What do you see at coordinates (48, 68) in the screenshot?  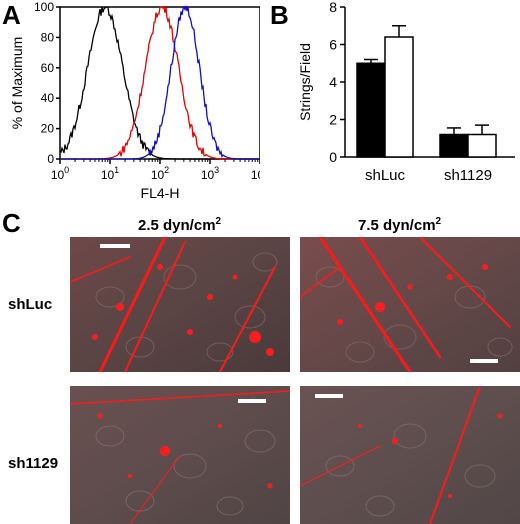 I see `histogram-y-tick-label: 60` at bounding box center [48, 68].